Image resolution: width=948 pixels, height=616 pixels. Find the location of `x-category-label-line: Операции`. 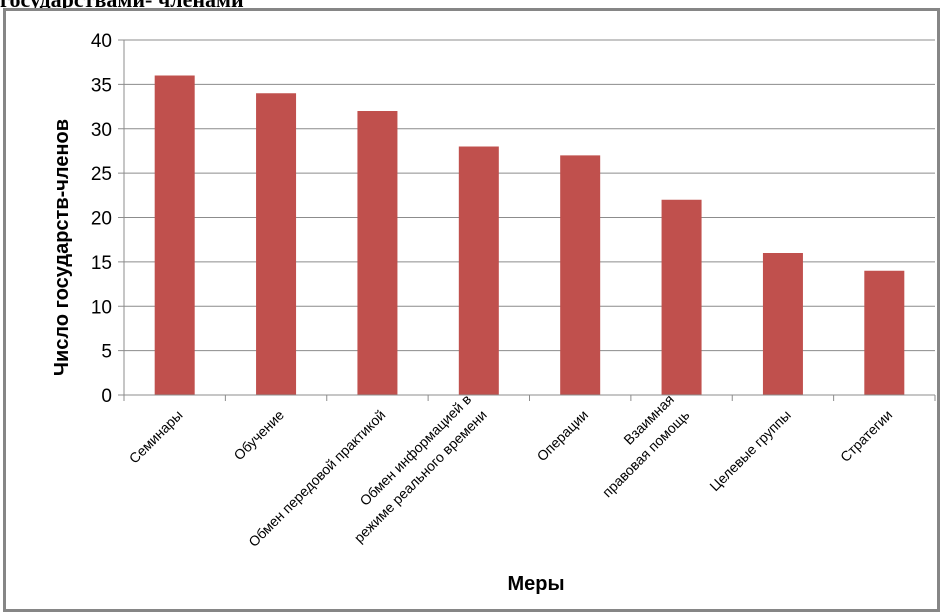

x-category-label-line: Операции is located at coordinates (563, 436).